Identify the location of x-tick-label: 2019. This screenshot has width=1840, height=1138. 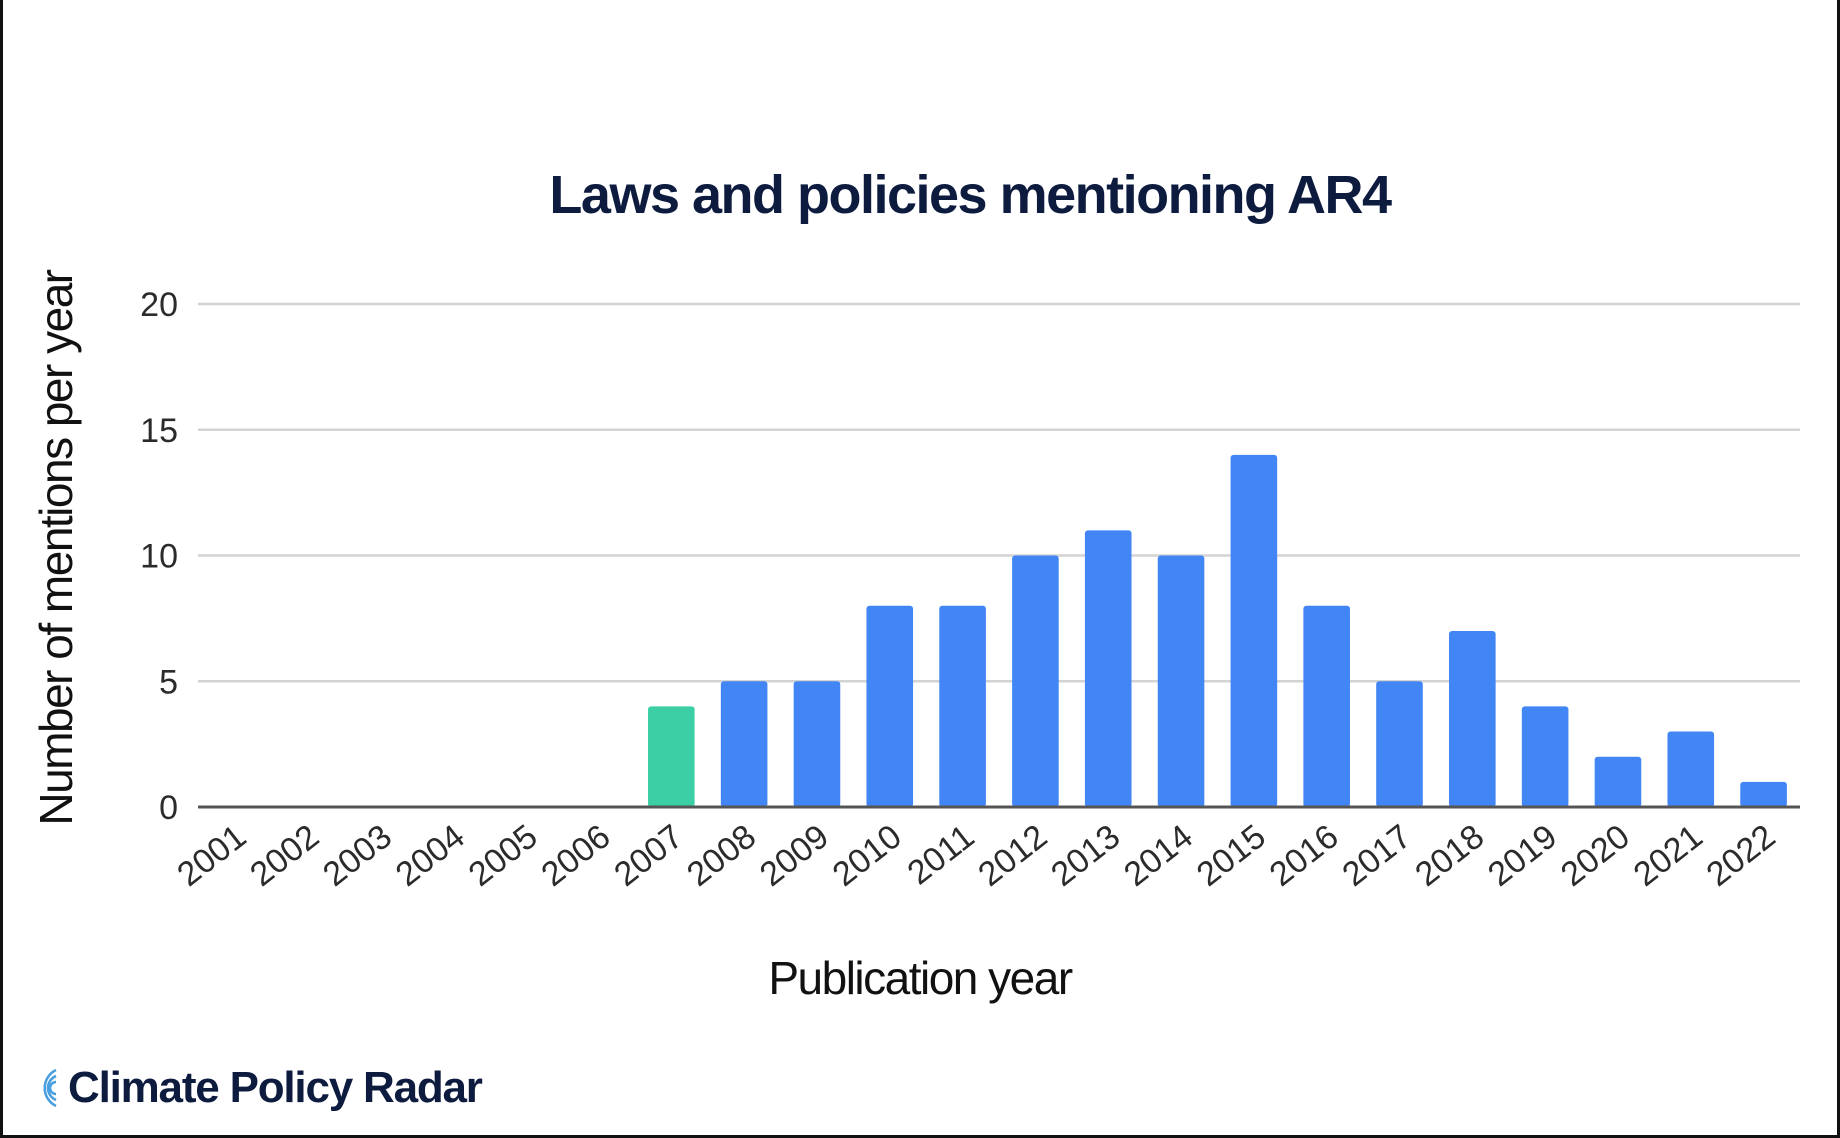
(1522, 855).